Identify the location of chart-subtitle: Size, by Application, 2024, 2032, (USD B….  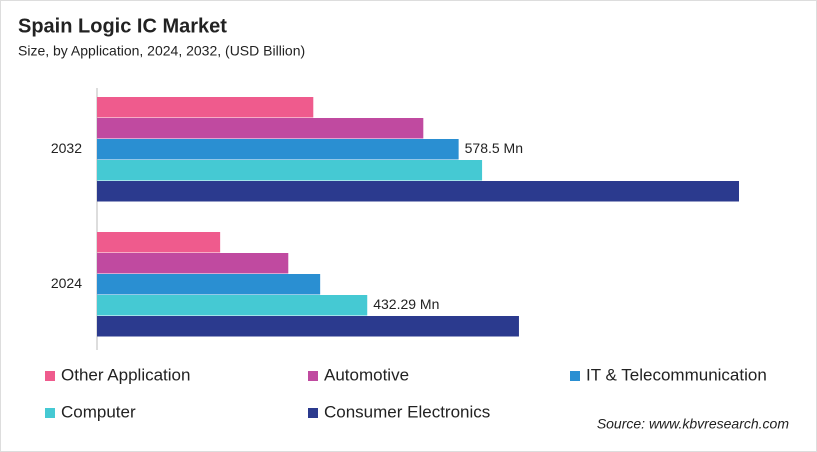
(161, 51).